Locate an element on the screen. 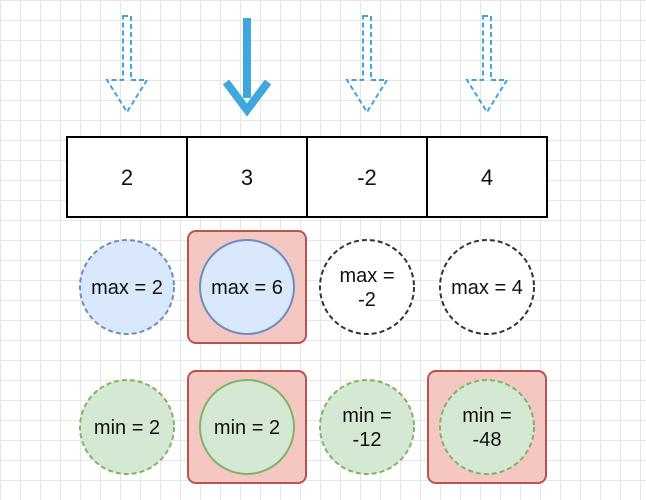 This screenshot has height=500, width=646. min-node: min =-12 is located at coordinates (367, 427).